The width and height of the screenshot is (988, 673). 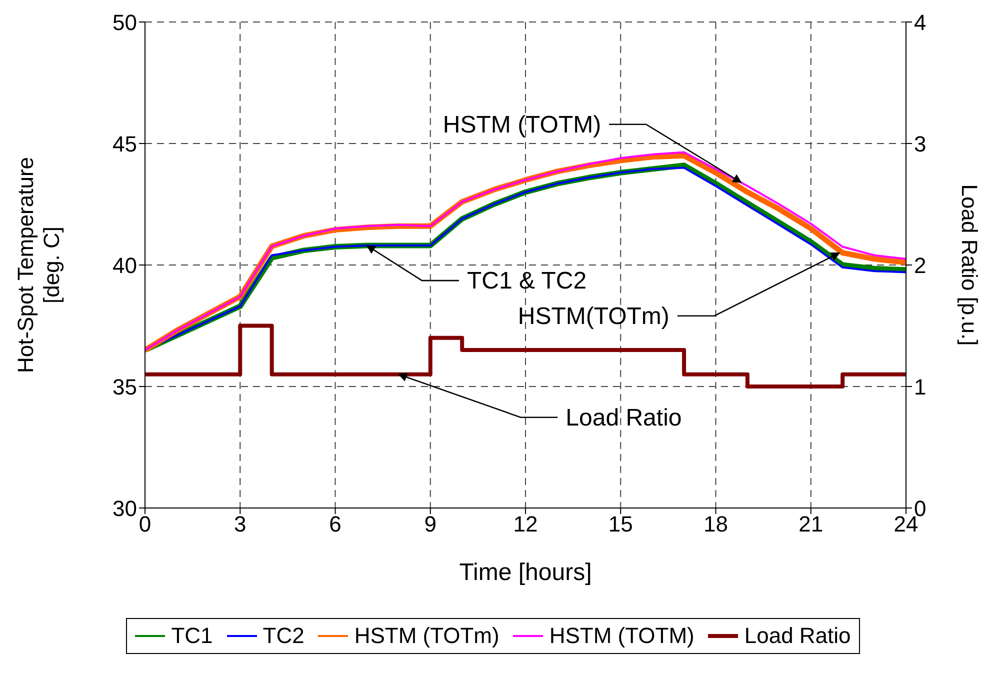 What do you see at coordinates (920, 265) in the screenshot?
I see `y2-tick-label: 2` at bounding box center [920, 265].